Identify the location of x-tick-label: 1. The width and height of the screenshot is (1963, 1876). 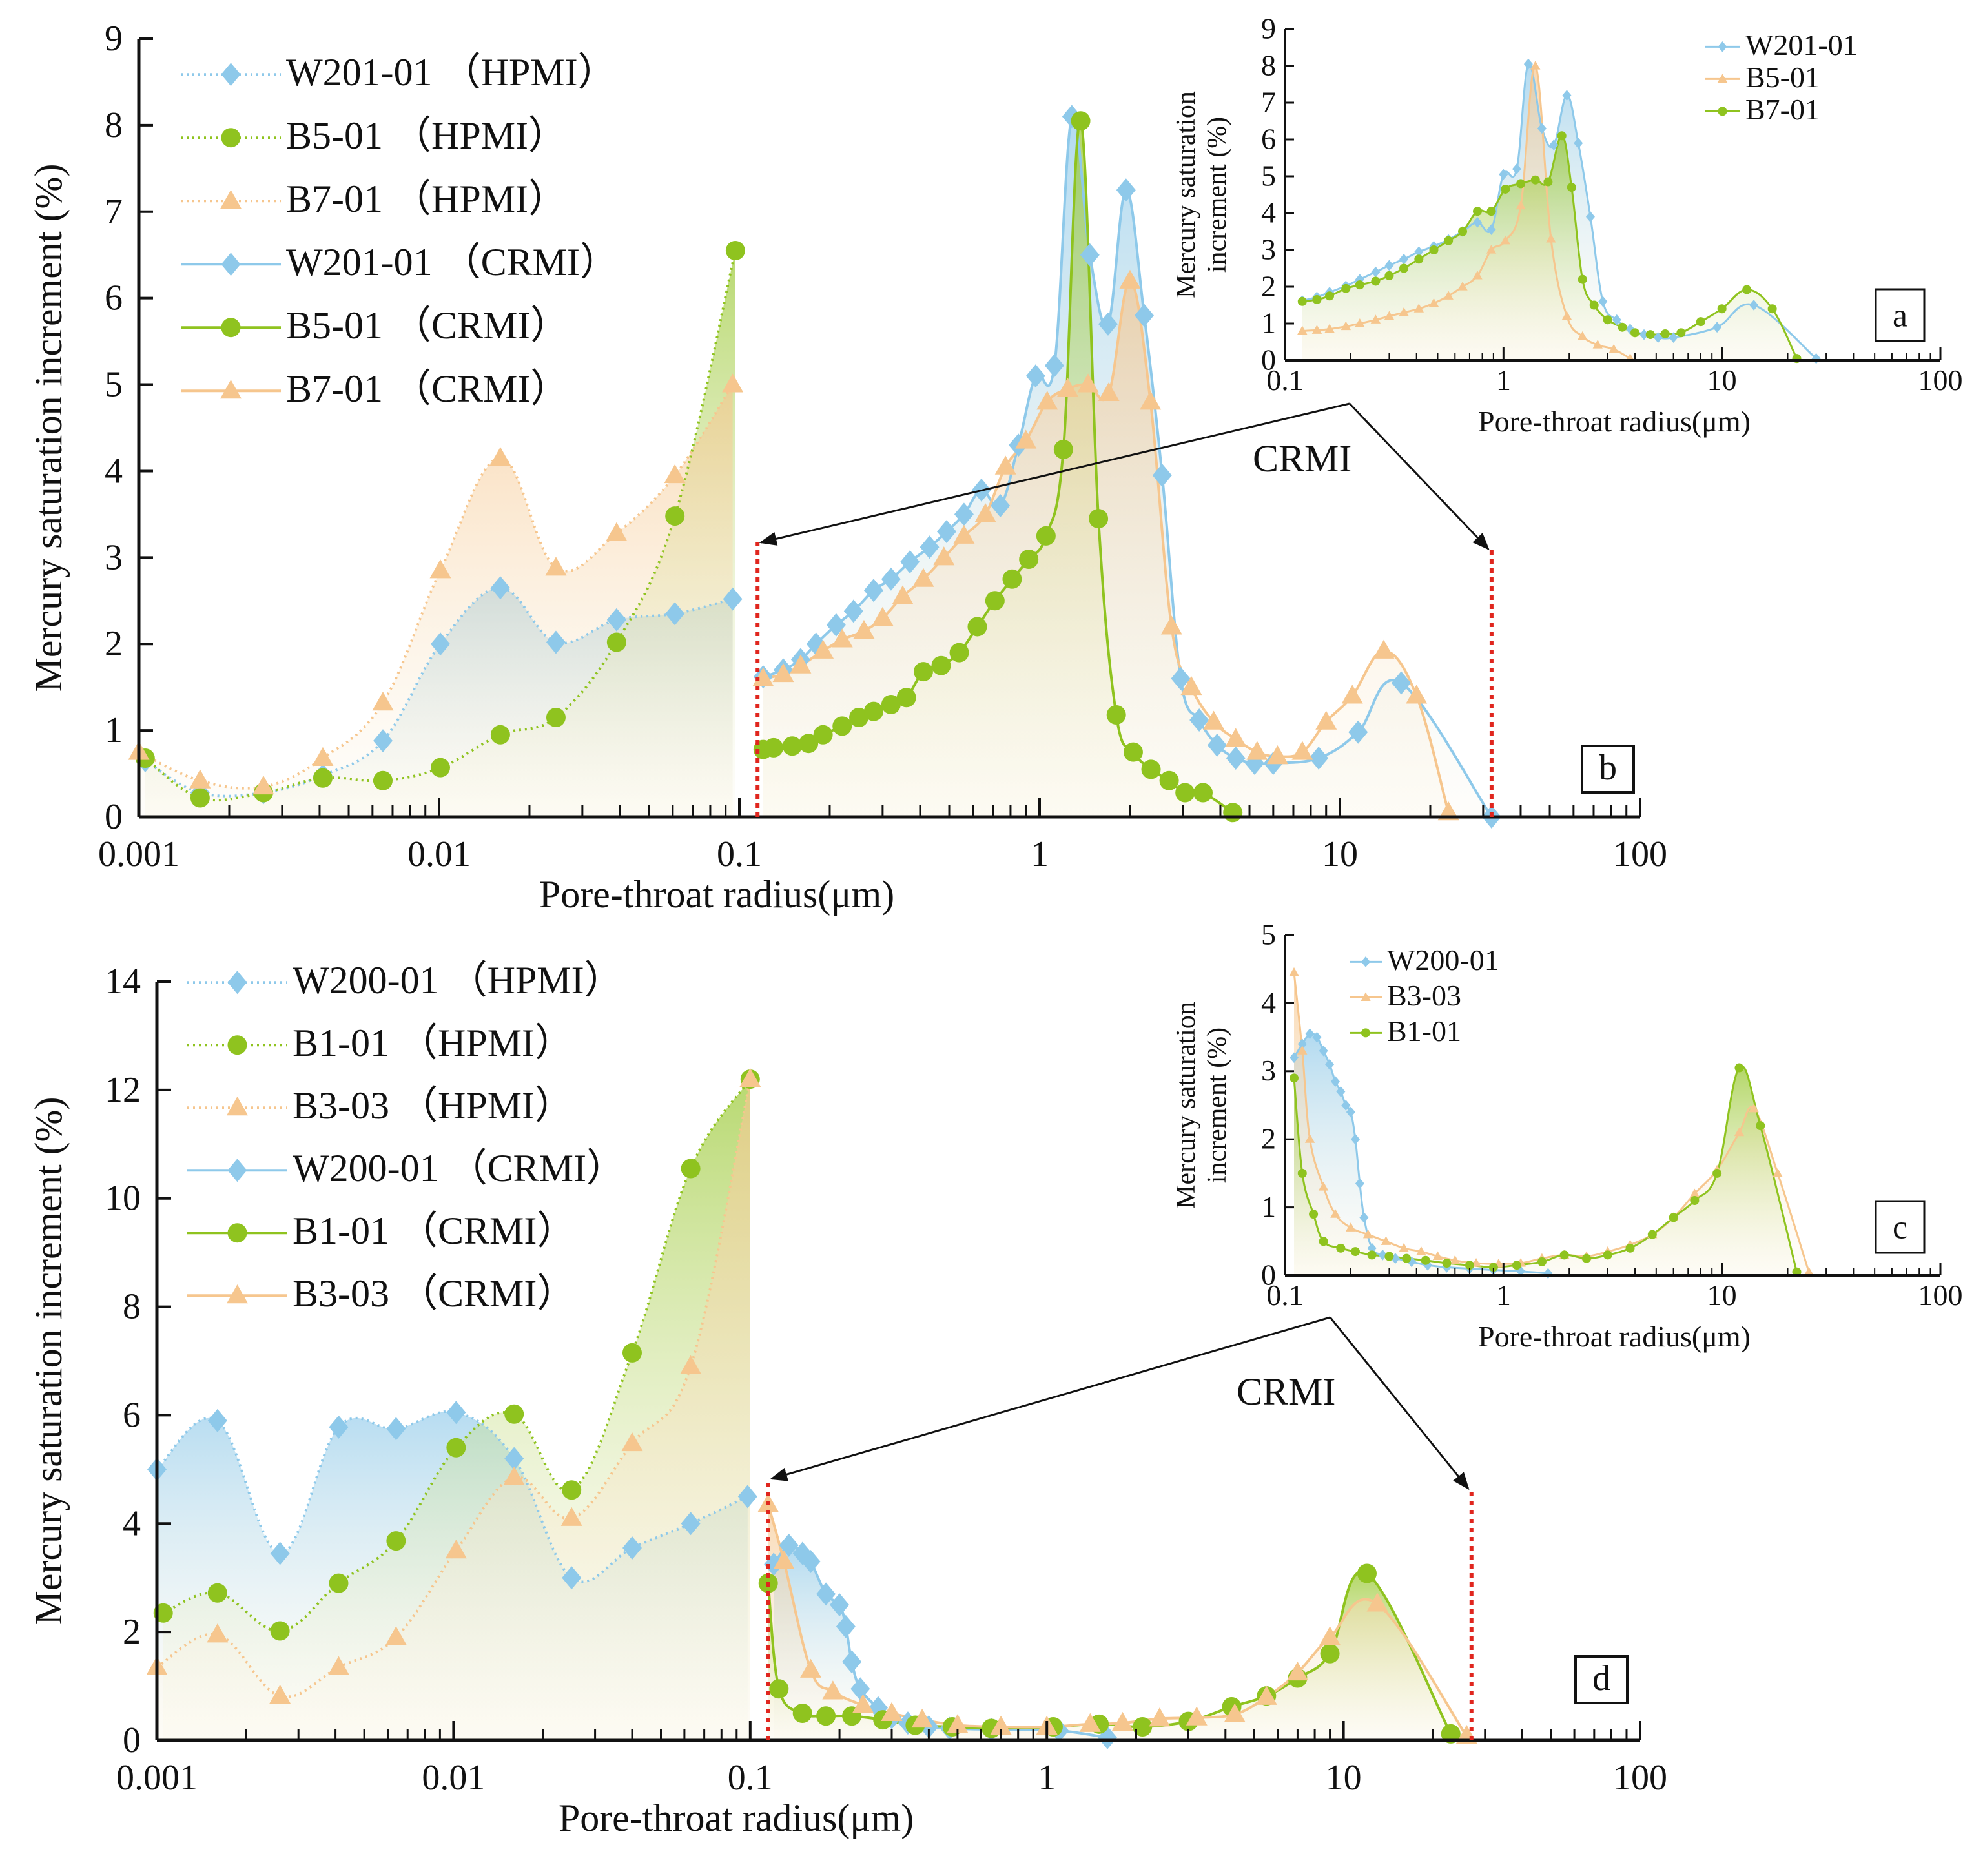
(1040, 854).